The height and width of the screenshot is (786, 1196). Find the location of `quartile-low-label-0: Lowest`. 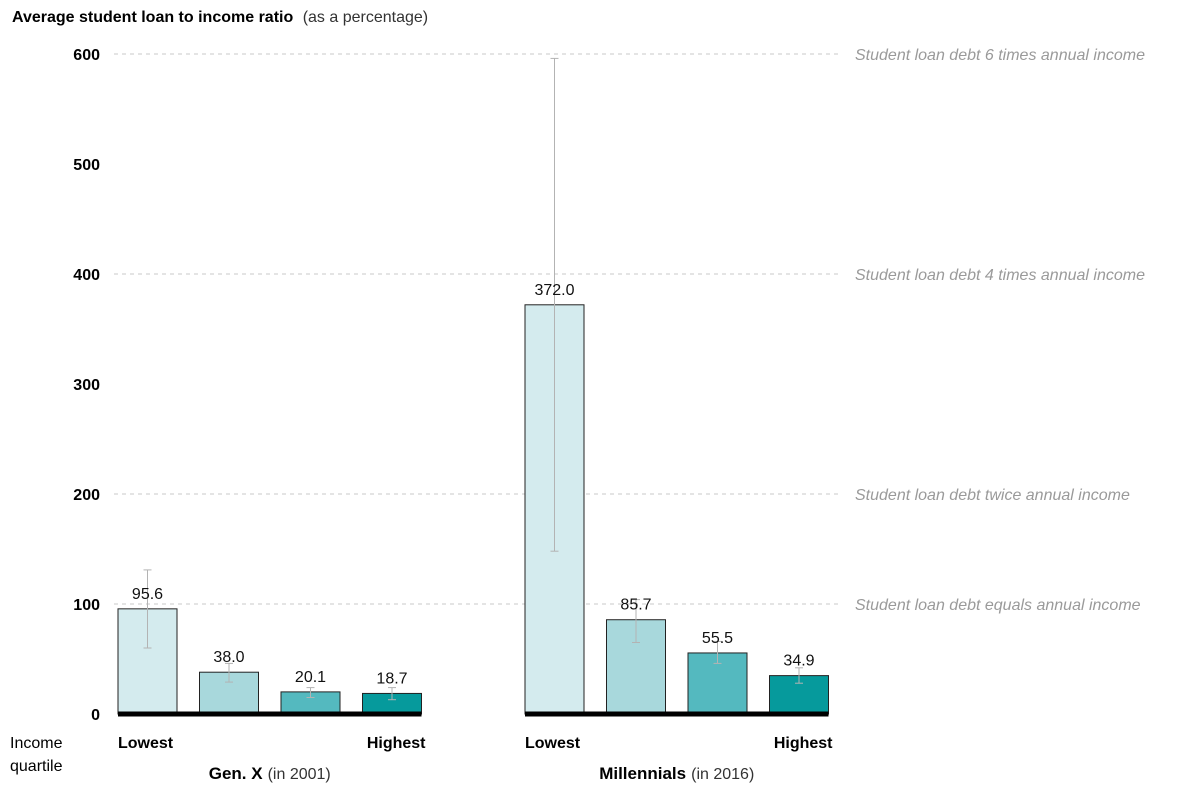

quartile-low-label-0: Lowest is located at coordinates (146, 743).